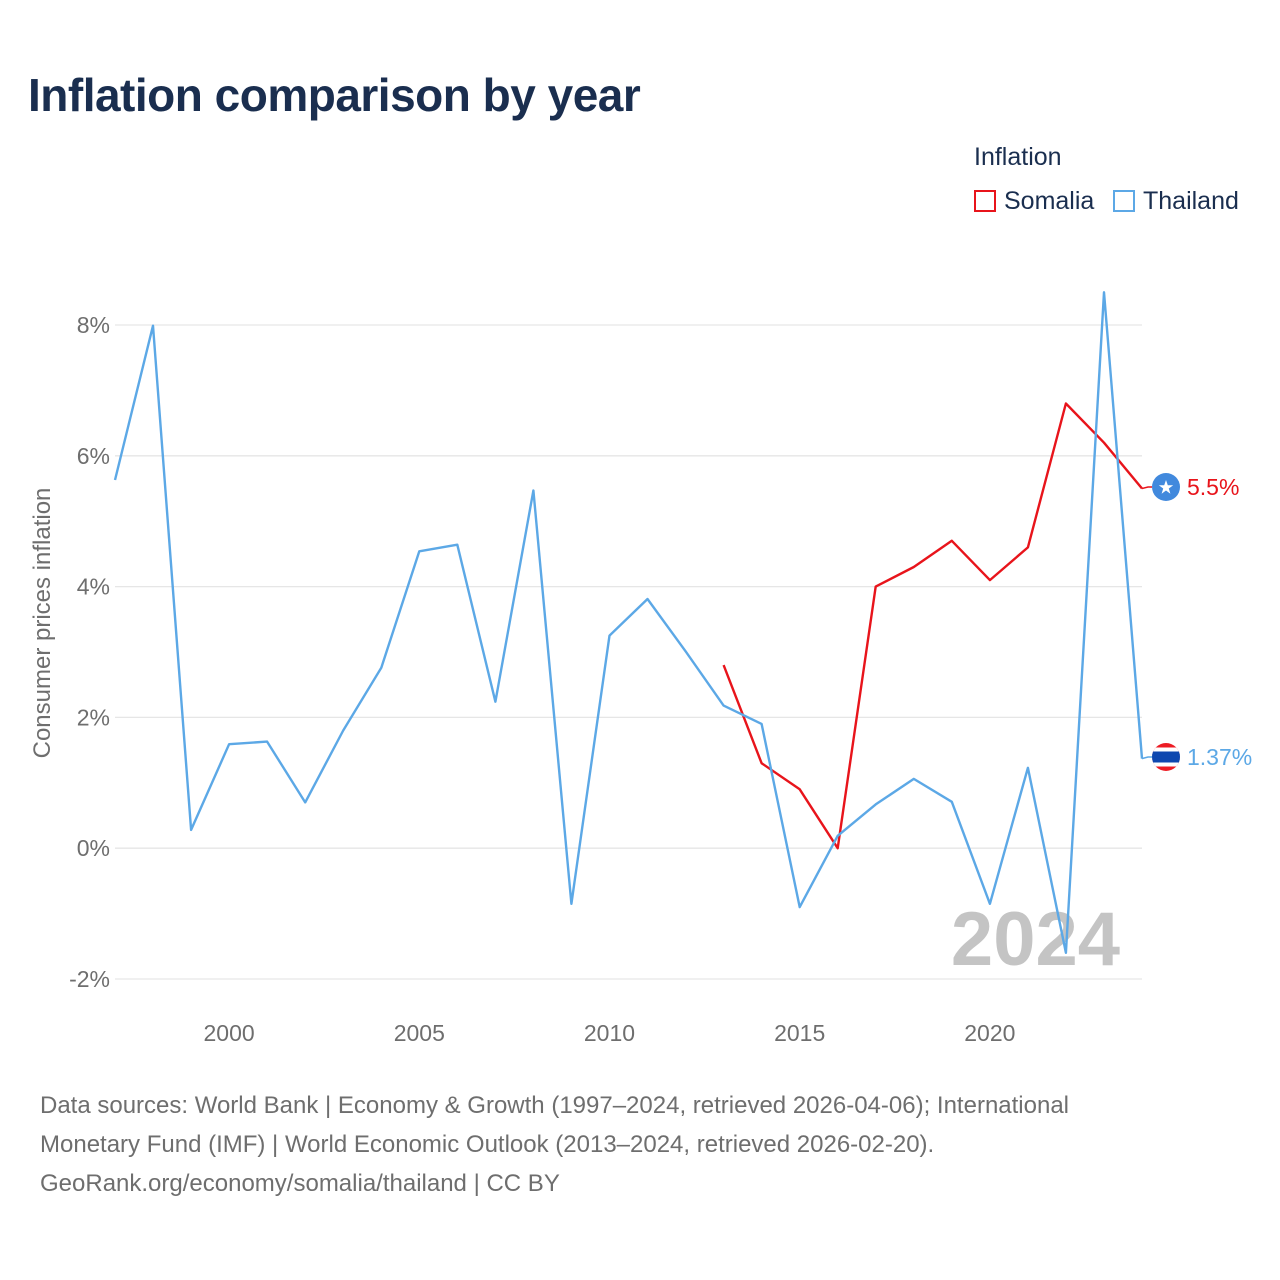  Describe the element at coordinates (1196, 622) in the screenshot. I see `end-labels: 5.5% 1.37%` at that location.